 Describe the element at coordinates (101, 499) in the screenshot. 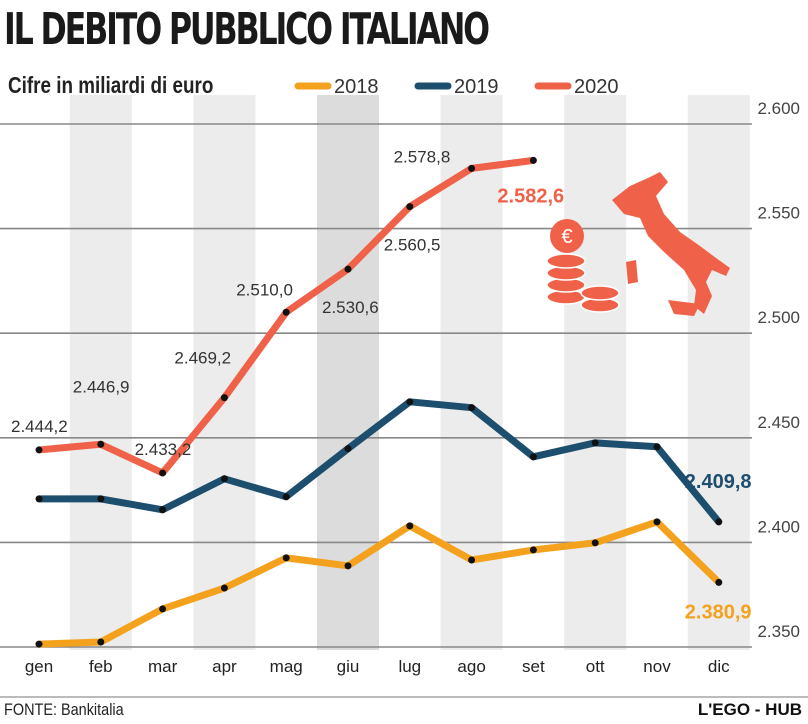

I see `data-point-2019-feb` at that location.